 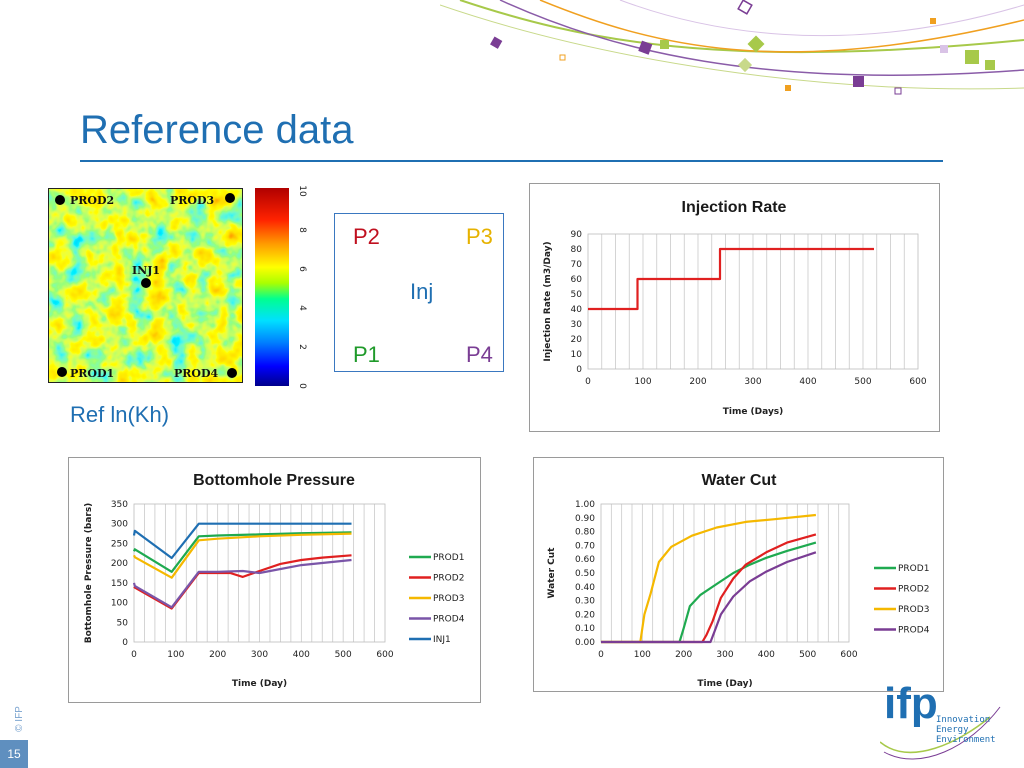 What do you see at coordinates (442, 640) in the screenshot?
I see `legend-label-inj1: INJ1` at bounding box center [442, 640].